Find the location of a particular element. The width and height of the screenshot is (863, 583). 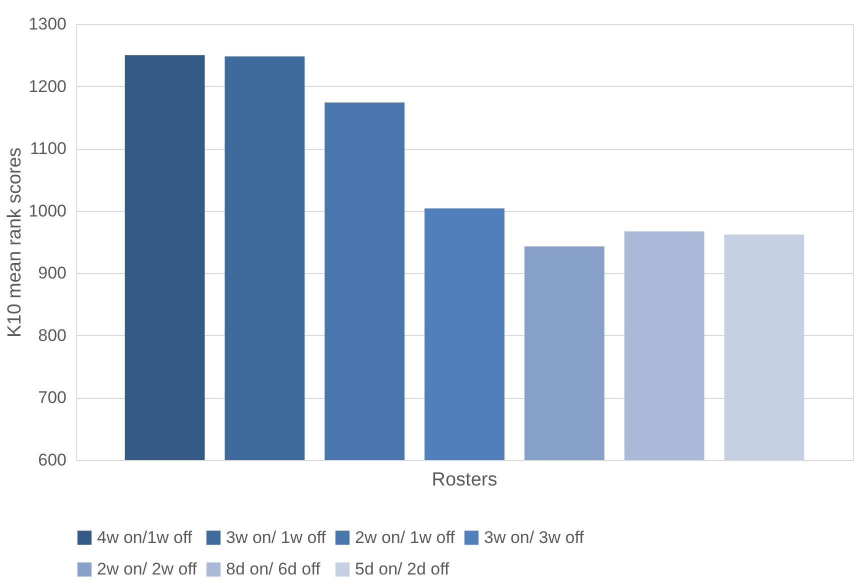

y-tick-label: 700 is located at coordinates (52, 398).